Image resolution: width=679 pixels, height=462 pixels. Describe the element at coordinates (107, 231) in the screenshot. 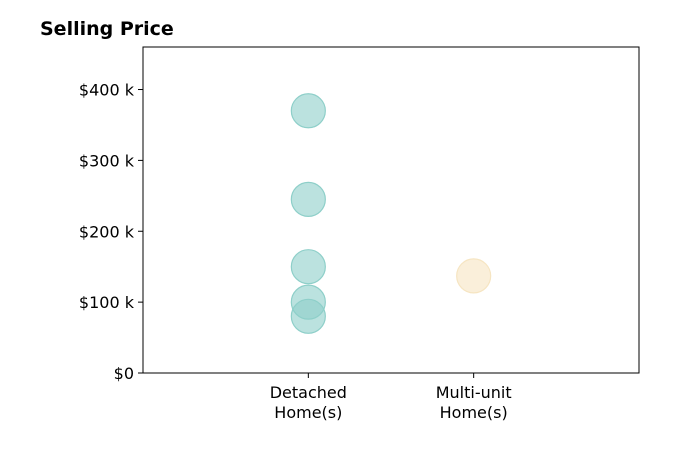

I see `y-tick-label: $200 k` at that location.